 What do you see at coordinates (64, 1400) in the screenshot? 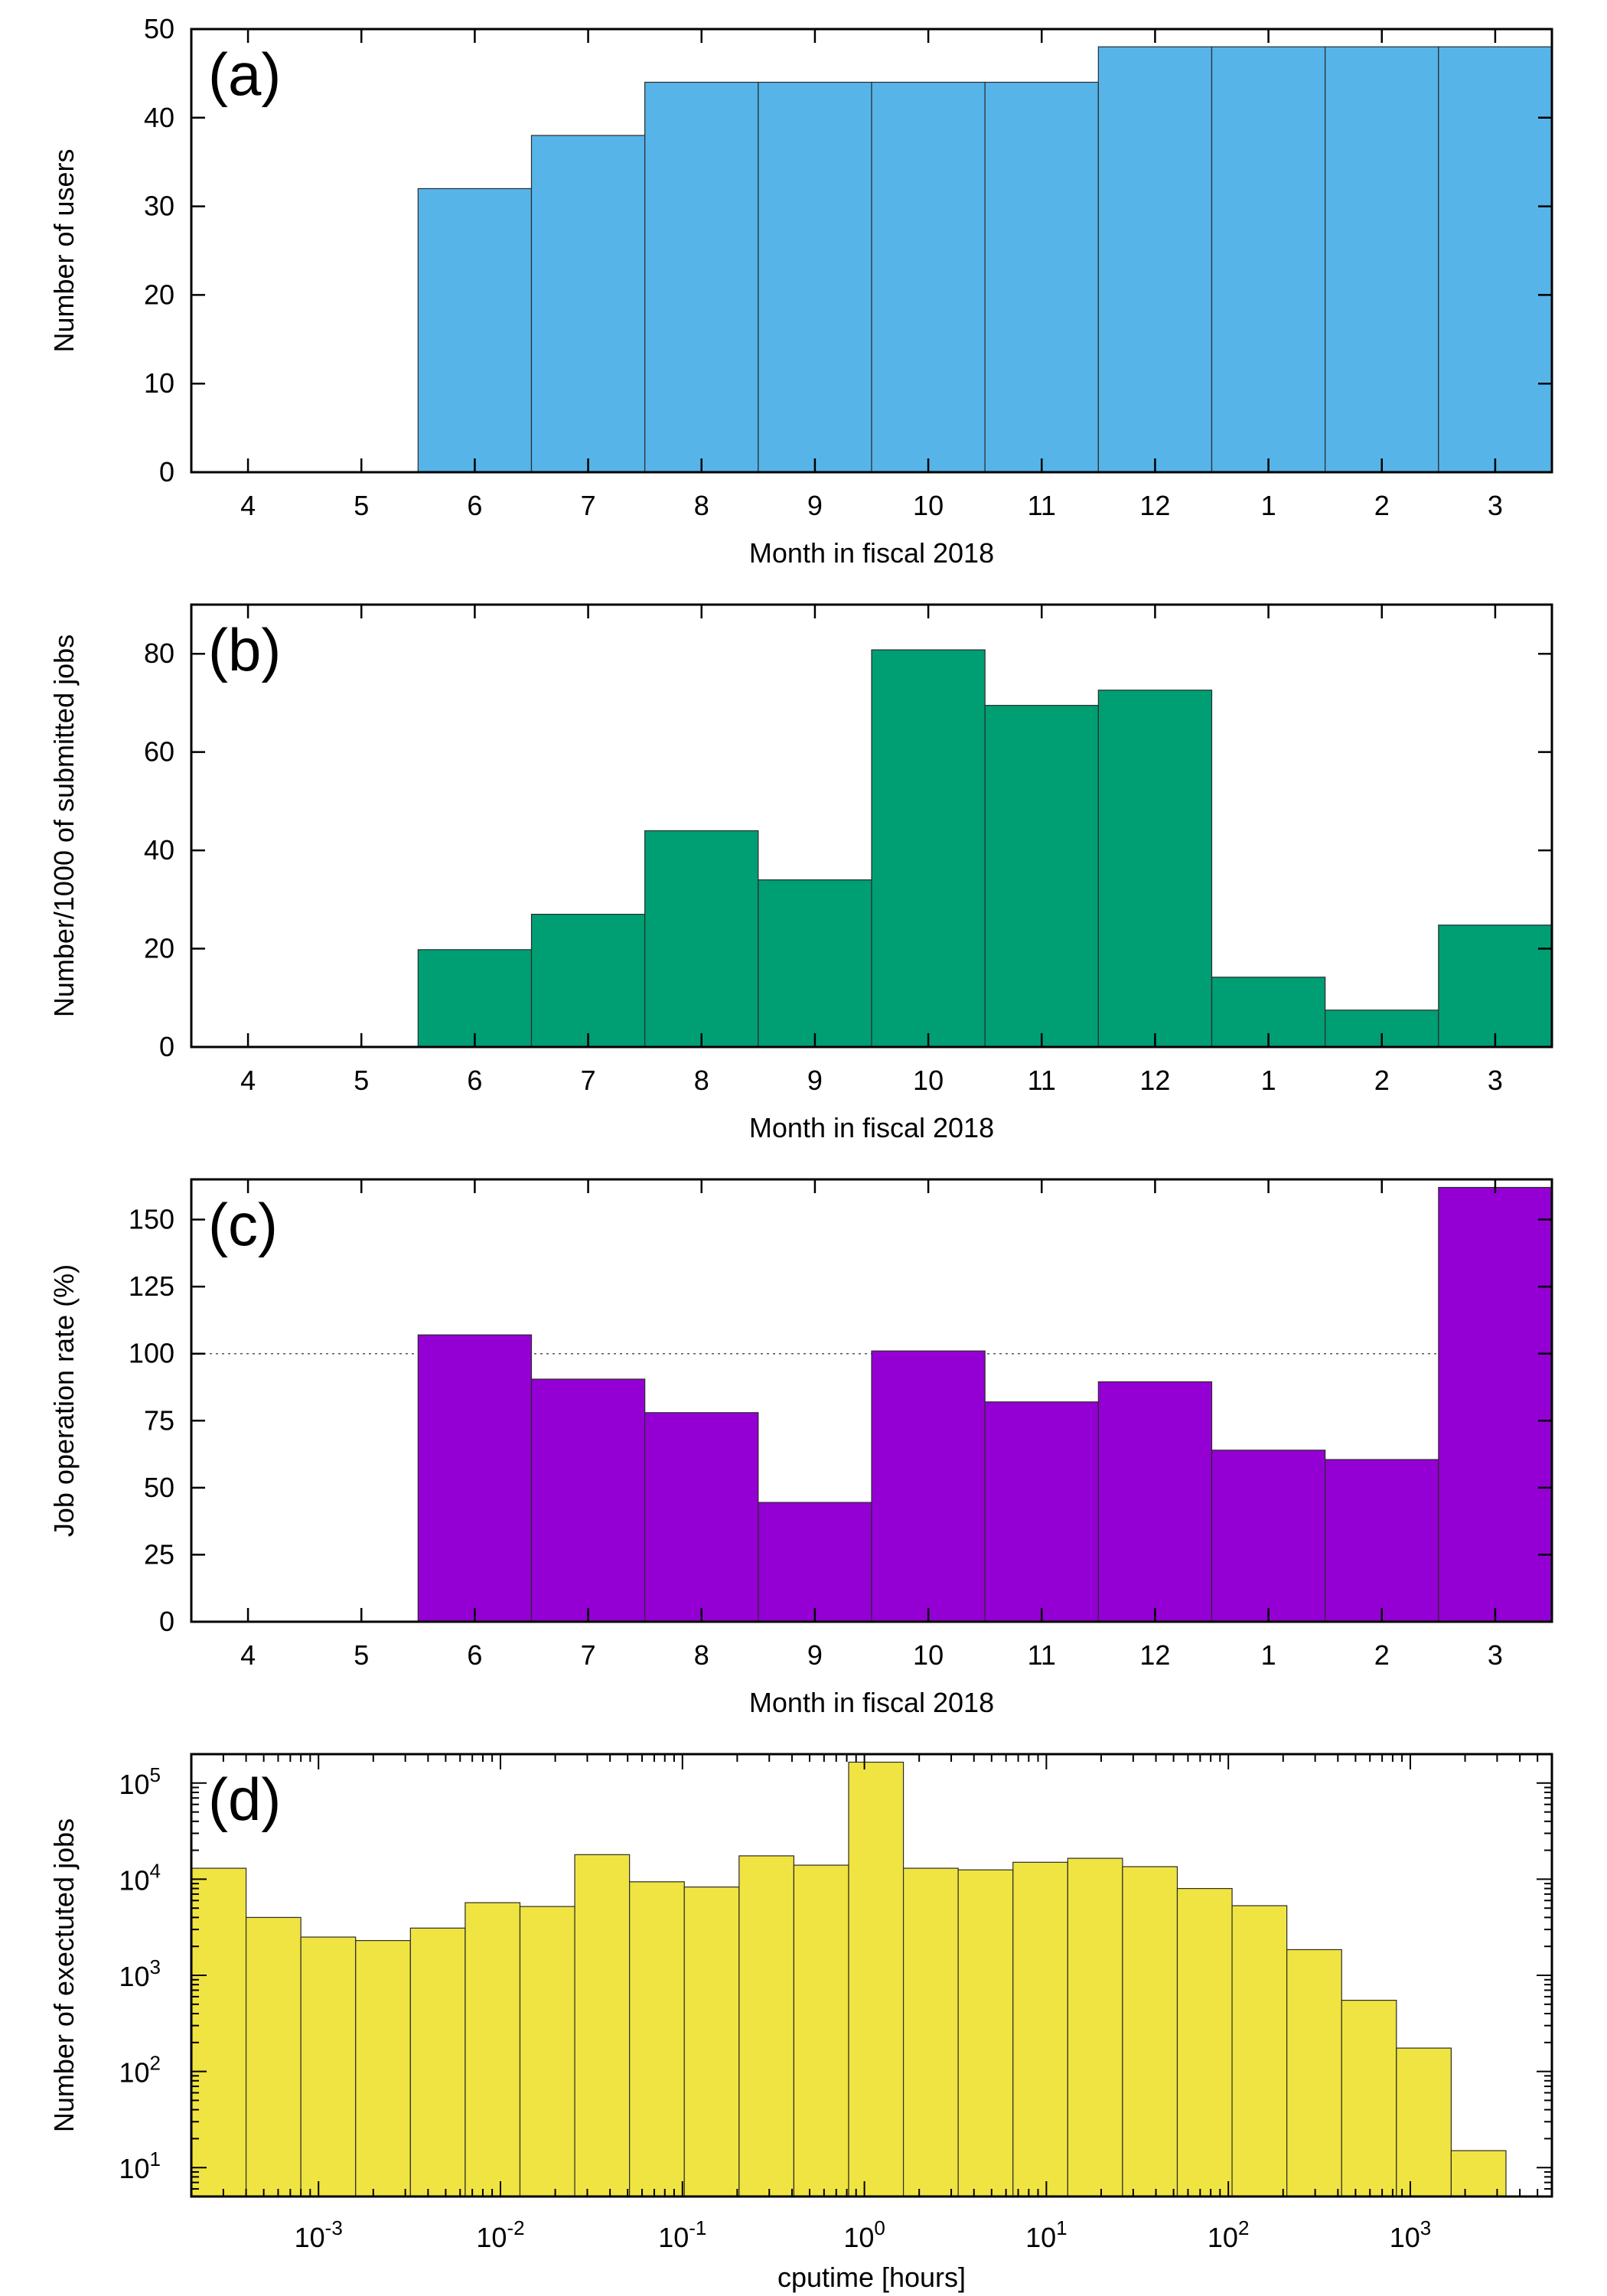
I see `y-axis-label: Job operation rate (%)` at bounding box center [64, 1400].